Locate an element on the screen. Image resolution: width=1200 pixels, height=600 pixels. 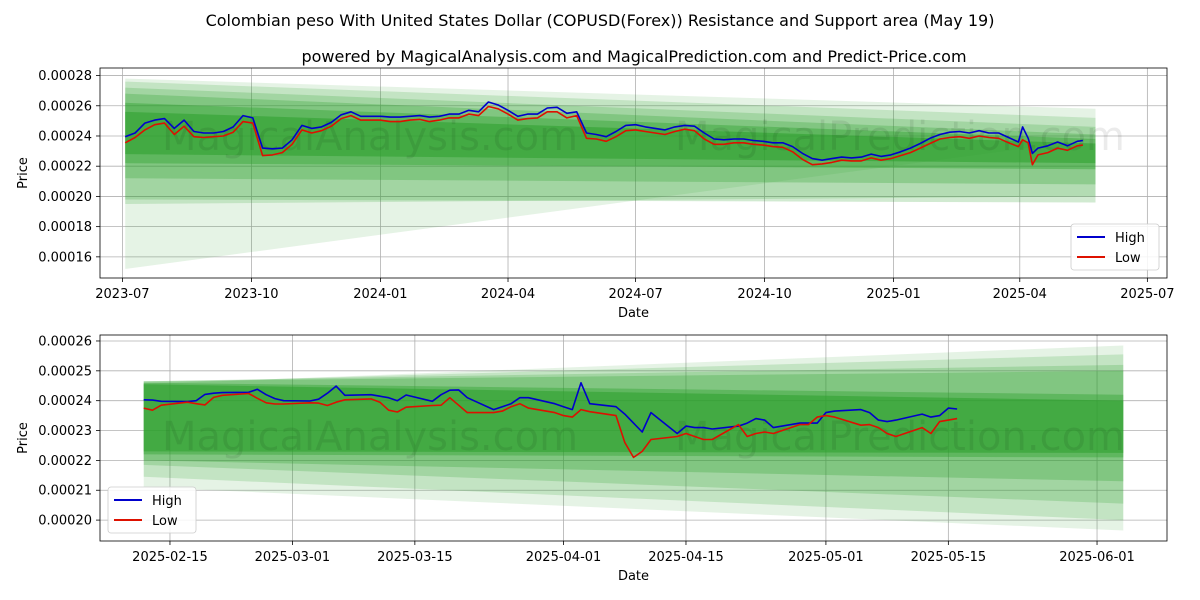
x-tick-label: 2024-07 is located at coordinates (635, 294).